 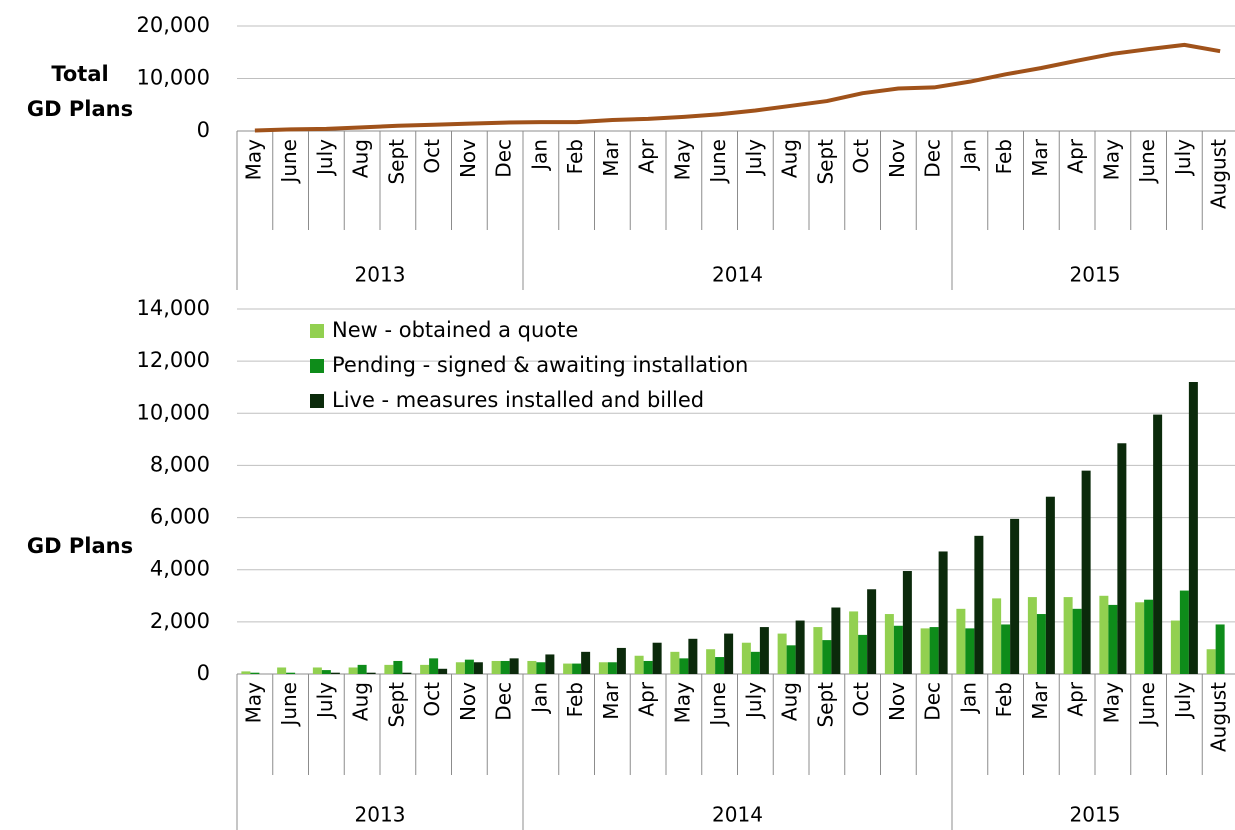 I want to click on x-group-label: 2014, so click(x=737, y=275).